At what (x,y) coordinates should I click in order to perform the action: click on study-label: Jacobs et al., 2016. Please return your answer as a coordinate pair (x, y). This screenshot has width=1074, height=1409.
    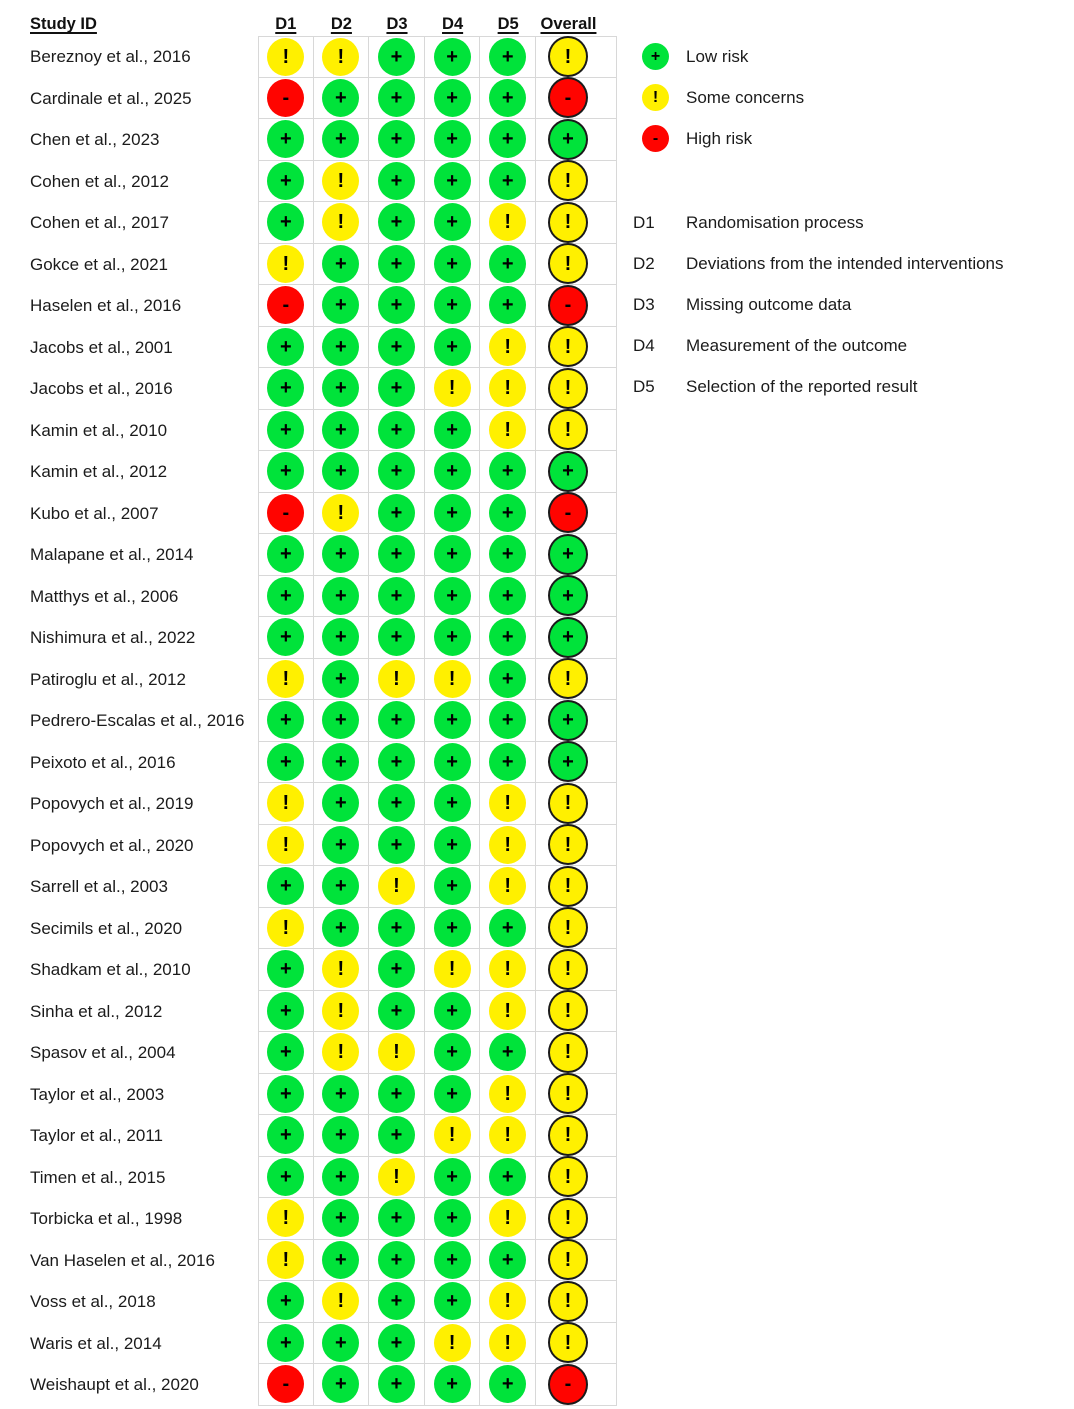
    Looking at the image, I should click on (101, 388).